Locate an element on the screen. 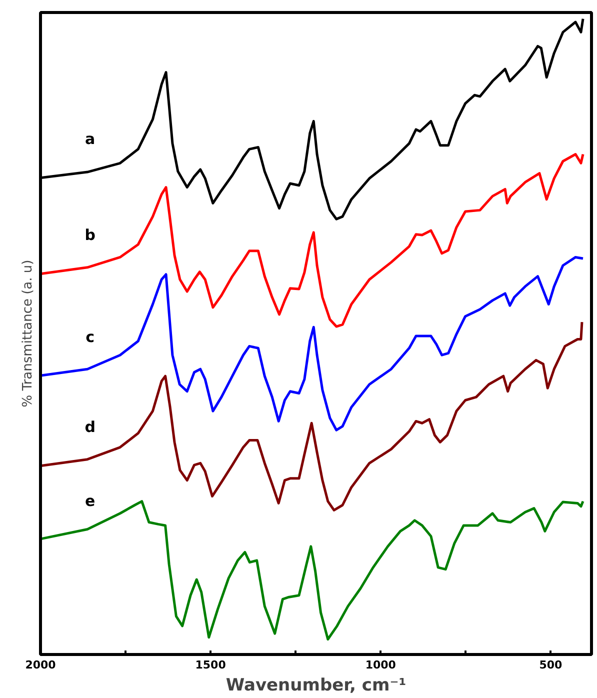  series-label: a is located at coordinates (90, 139).